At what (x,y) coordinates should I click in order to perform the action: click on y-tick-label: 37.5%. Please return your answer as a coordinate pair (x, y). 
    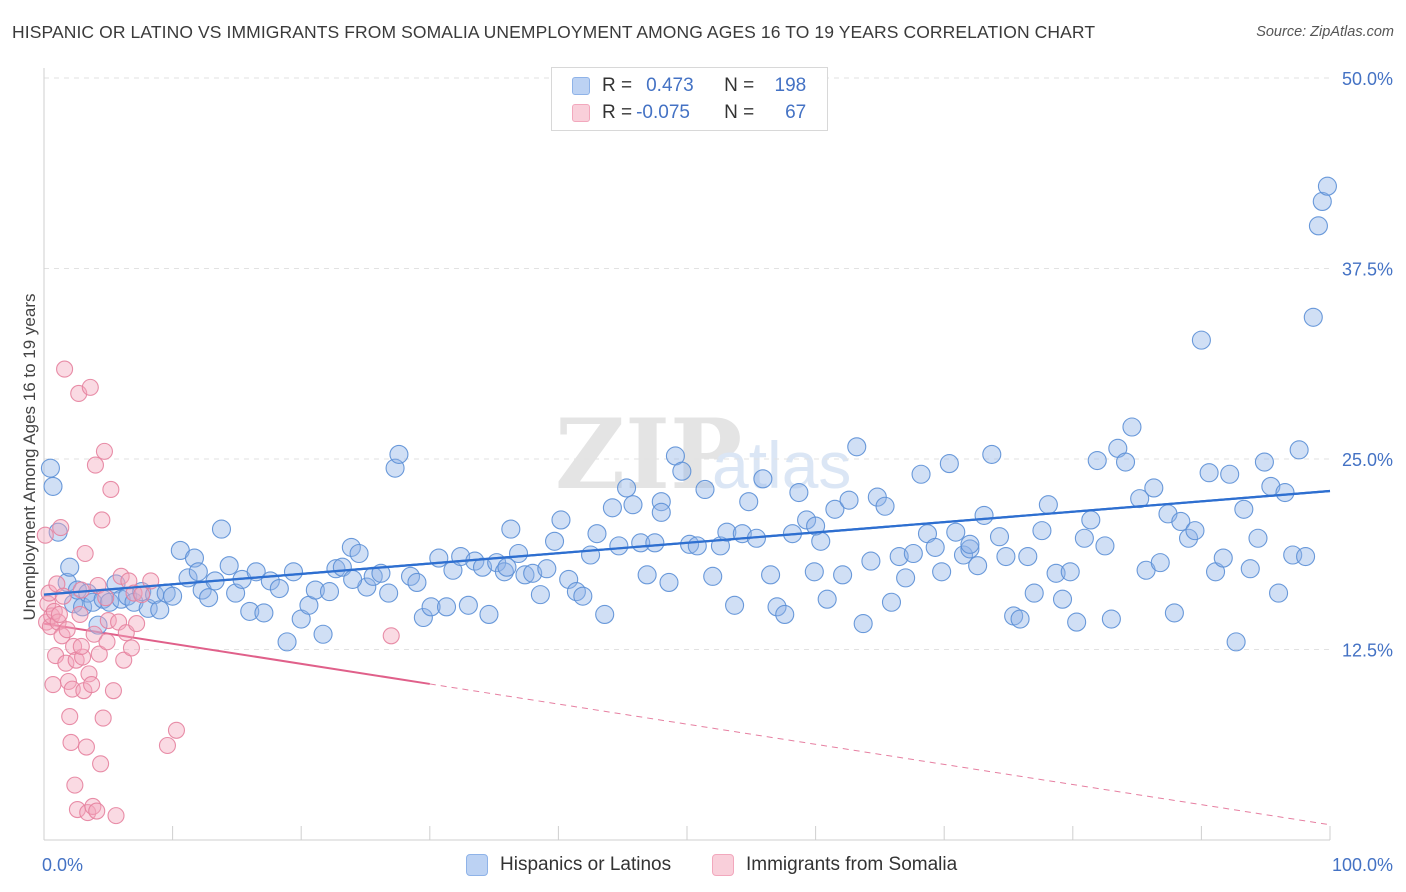
    Looking at the image, I should click on (1367, 270).